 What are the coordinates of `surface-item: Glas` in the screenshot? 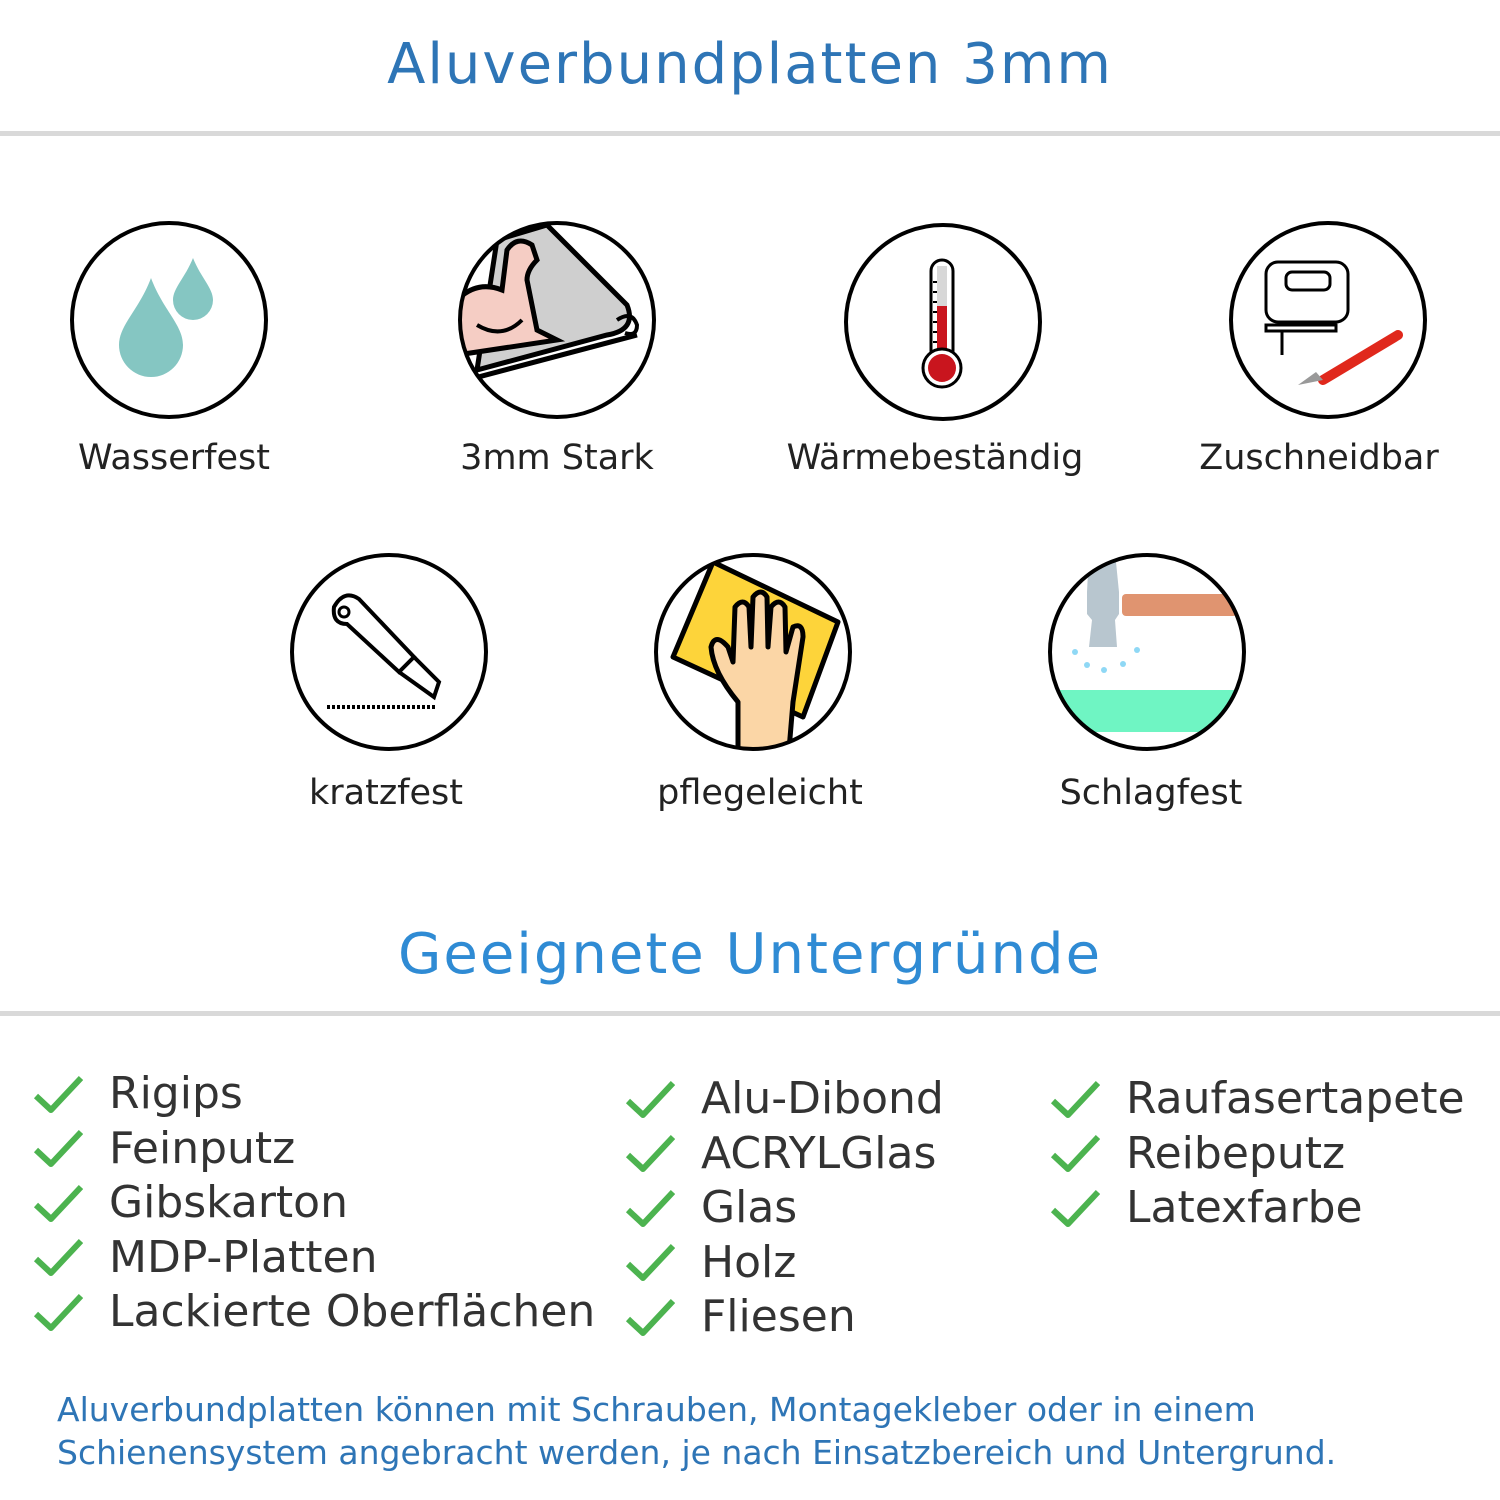 It's located at (711, 1207).